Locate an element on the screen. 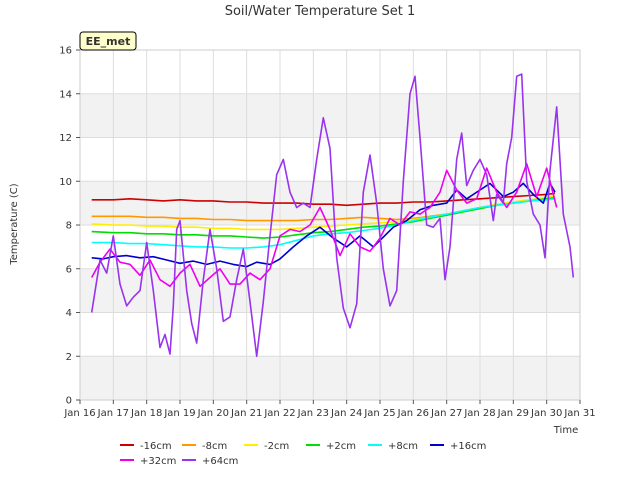 The image size is (640, 480). x-tick-label: Jan 31 is located at coordinates (579, 413).